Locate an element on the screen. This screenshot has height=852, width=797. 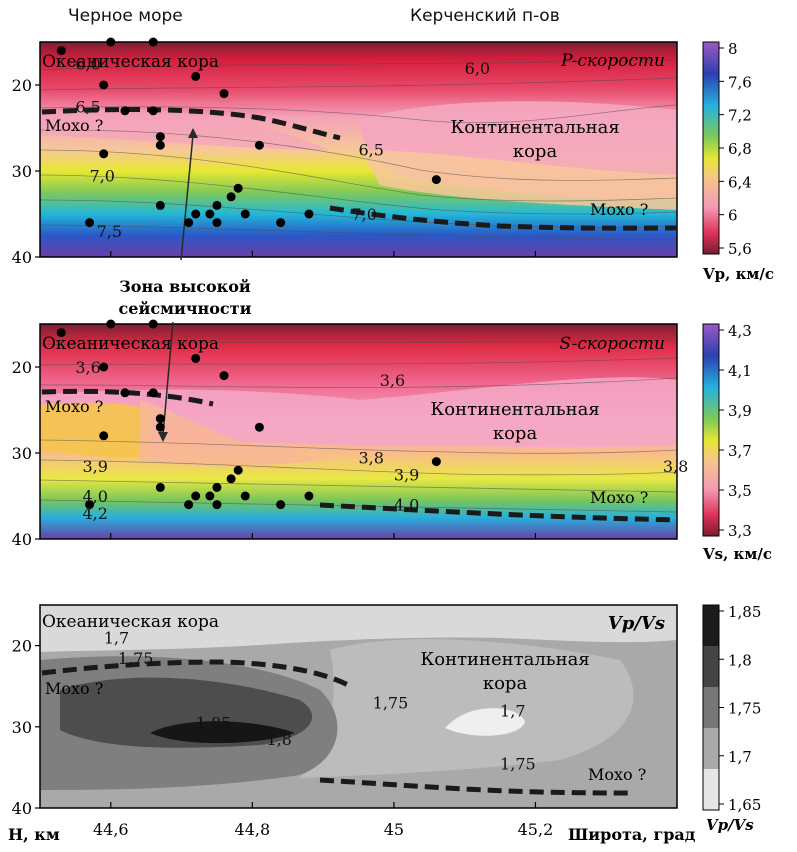
moho-label-vp-right: Мохо ? is located at coordinates (619, 209).